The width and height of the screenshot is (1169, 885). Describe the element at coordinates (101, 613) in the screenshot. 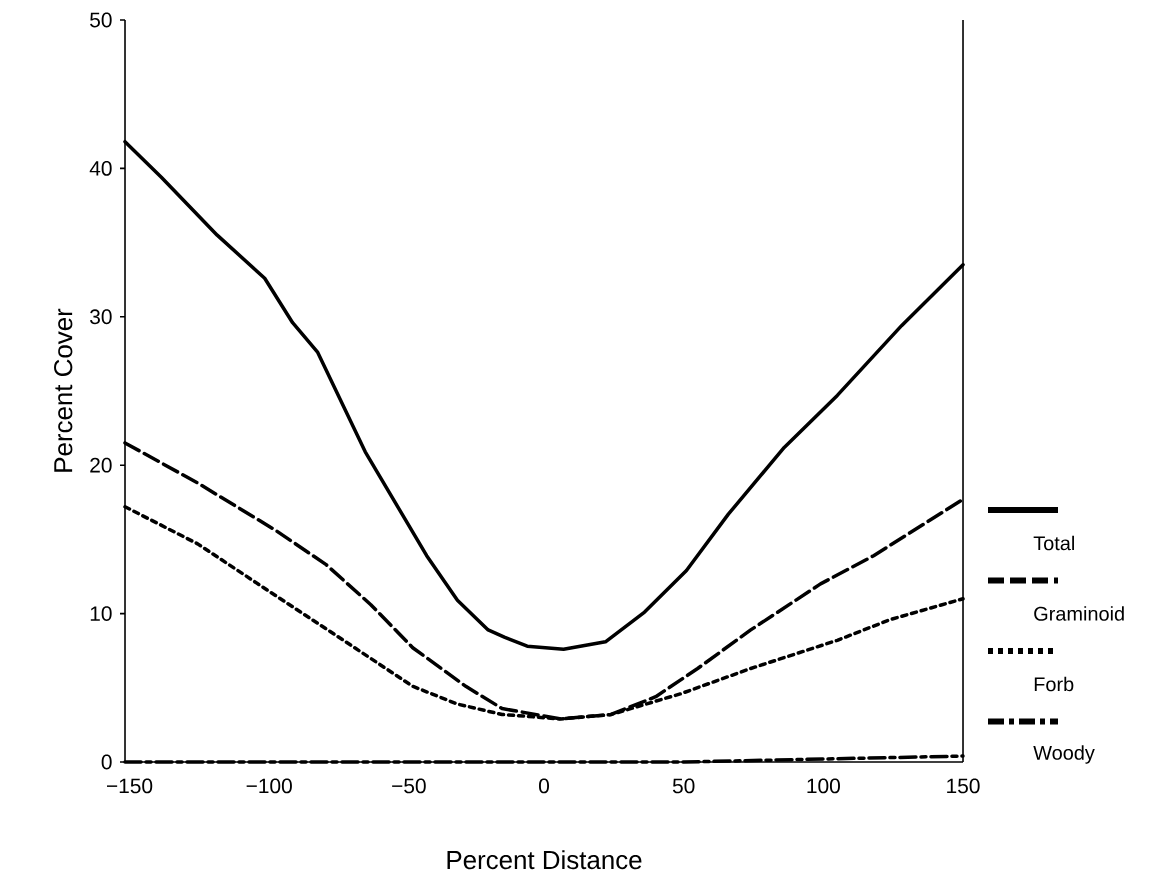

I see `y-tick-label: 10` at that location.